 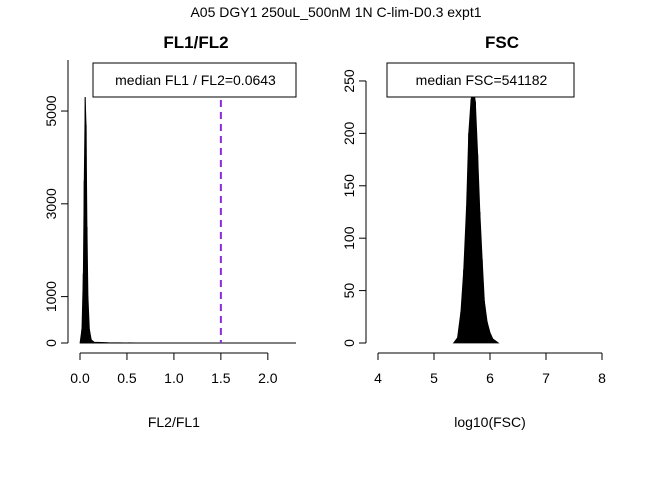 I want to click on x-tick-label: 6, so click(x=490, y=378).